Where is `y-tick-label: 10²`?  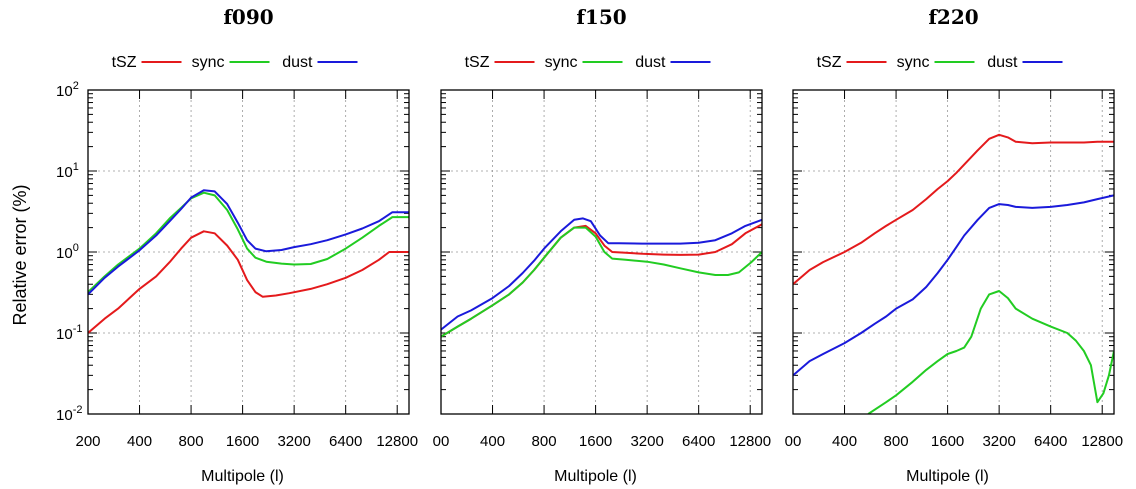 y-tick-label: 10² is located at coordinates (67, 90).